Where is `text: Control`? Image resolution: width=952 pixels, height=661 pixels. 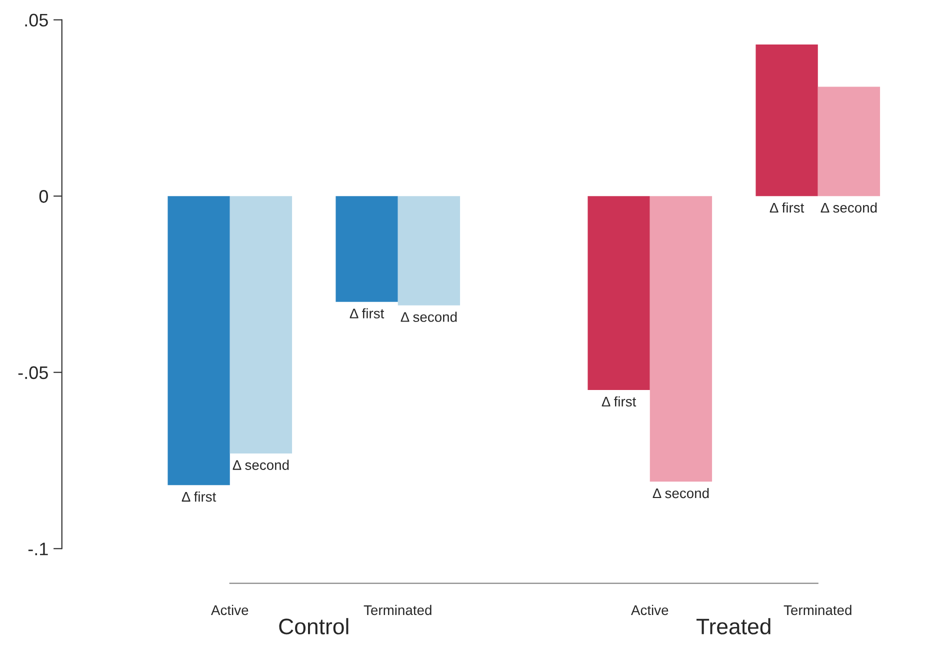
text: Control is located at coordinates (313, 626).